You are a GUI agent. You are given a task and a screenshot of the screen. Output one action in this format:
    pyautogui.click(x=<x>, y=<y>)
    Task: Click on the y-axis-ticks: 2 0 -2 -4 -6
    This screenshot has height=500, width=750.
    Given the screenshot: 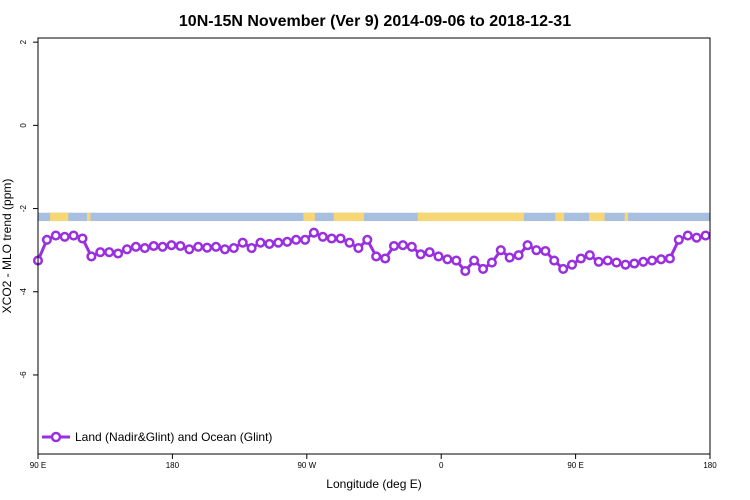 What is the action you would take?
    pyautogui.click(x=28, y=209)
    